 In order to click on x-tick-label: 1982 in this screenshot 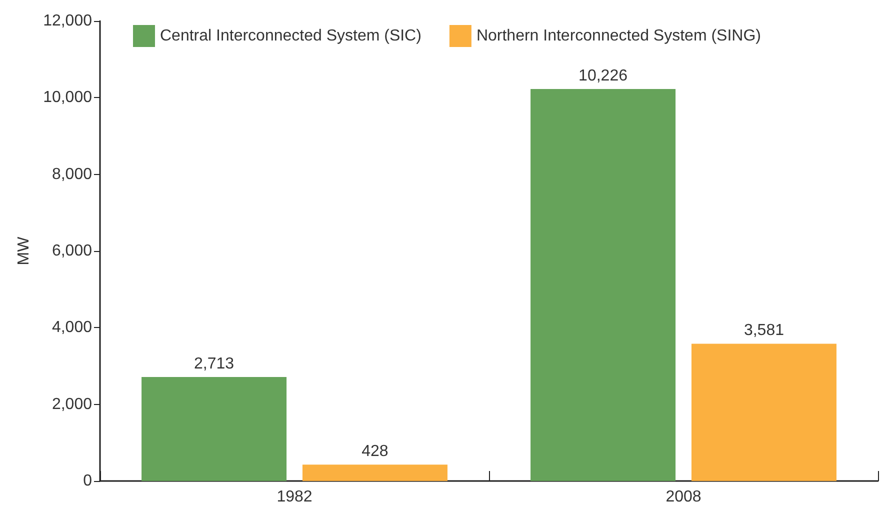, I will do `click(294, 497)`.